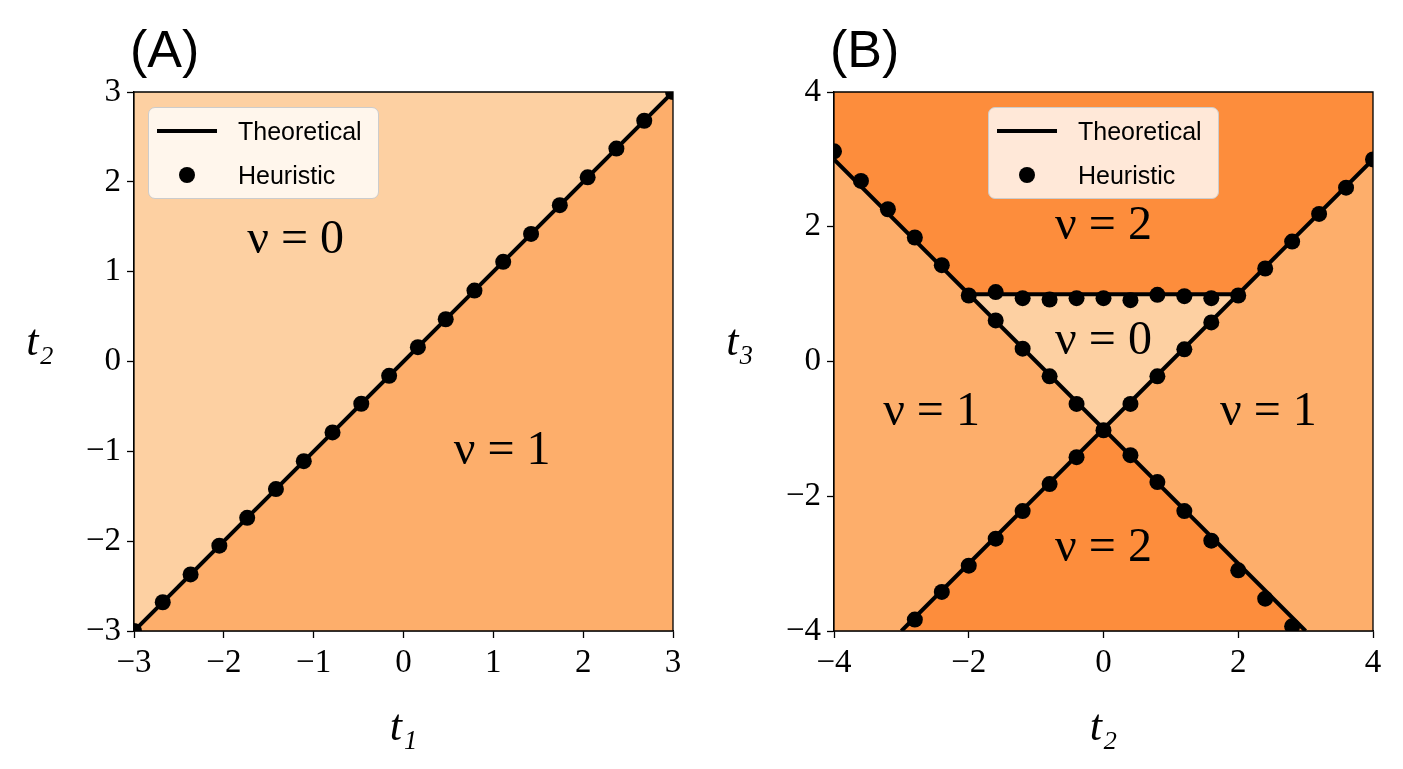  What do you see at coordinates (803, 628) in the screenshot?
I see `y-tick-label: −4` at bounding box center [803, 628].